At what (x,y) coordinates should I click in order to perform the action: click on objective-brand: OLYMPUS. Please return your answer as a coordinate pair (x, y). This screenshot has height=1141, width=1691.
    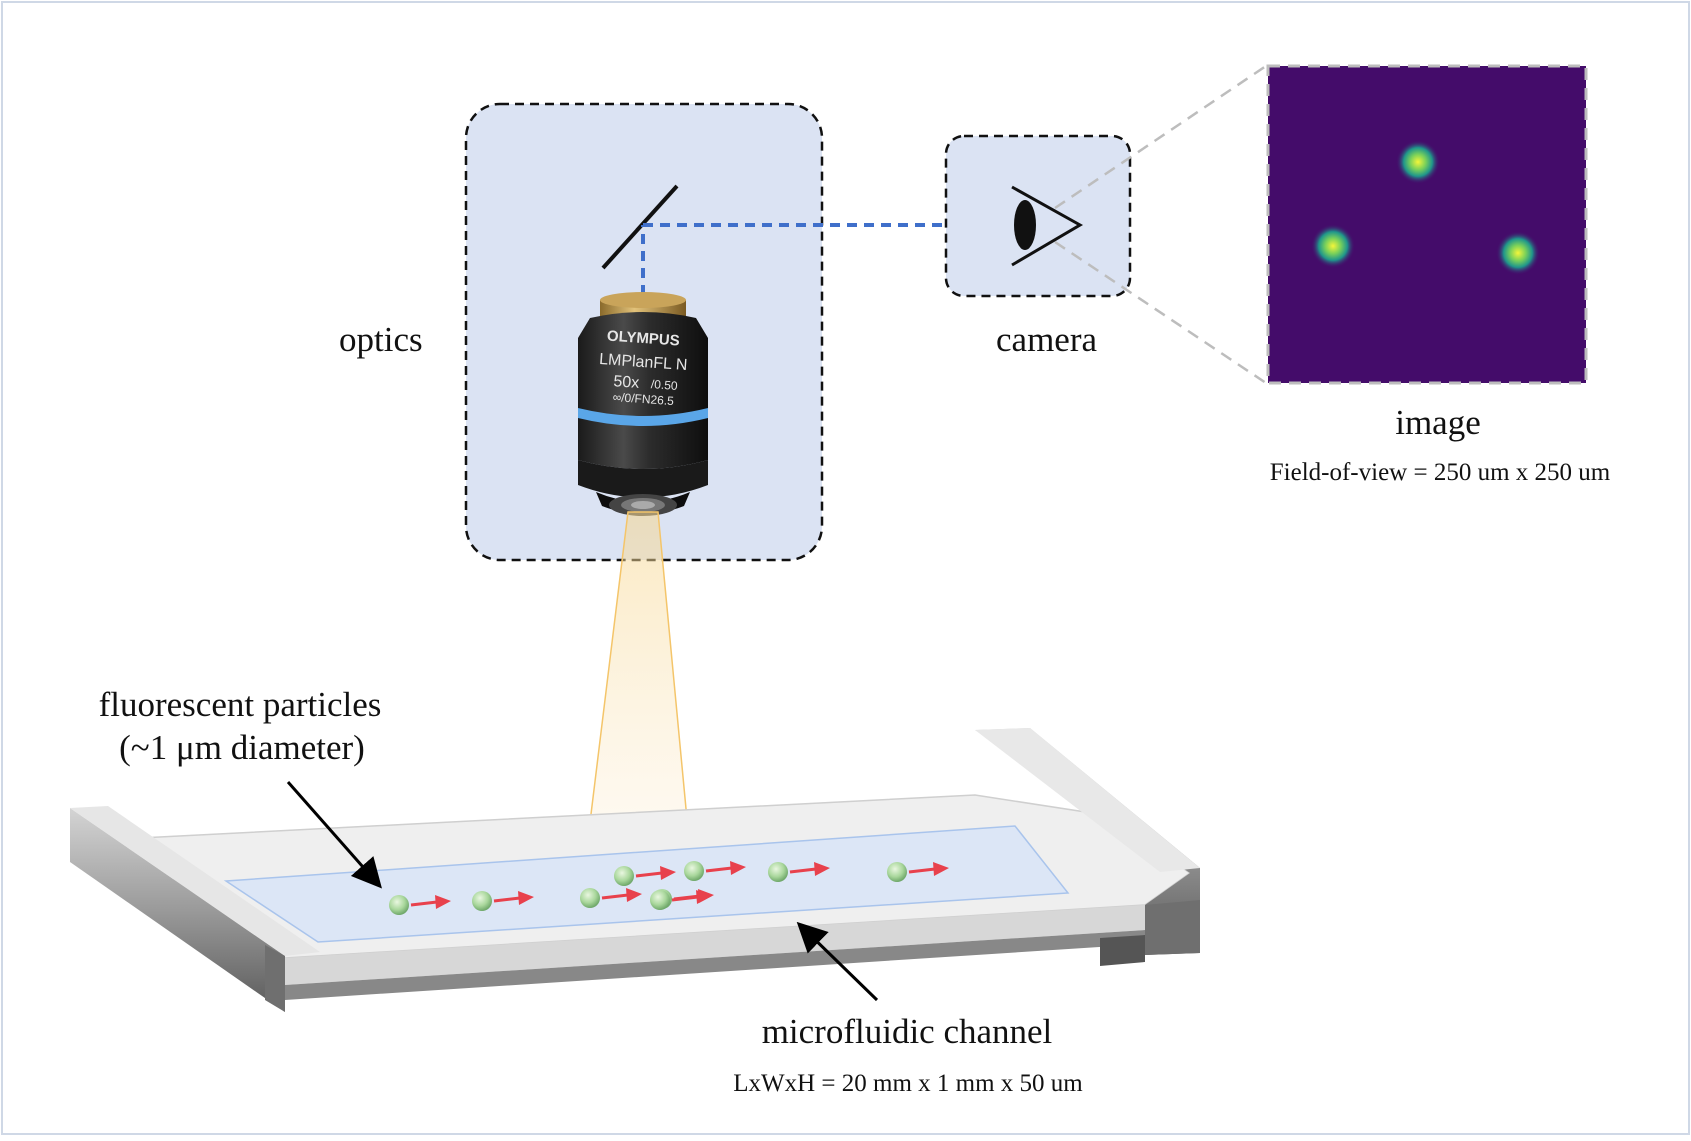
    Looking at the image, I should click on (643, 338).